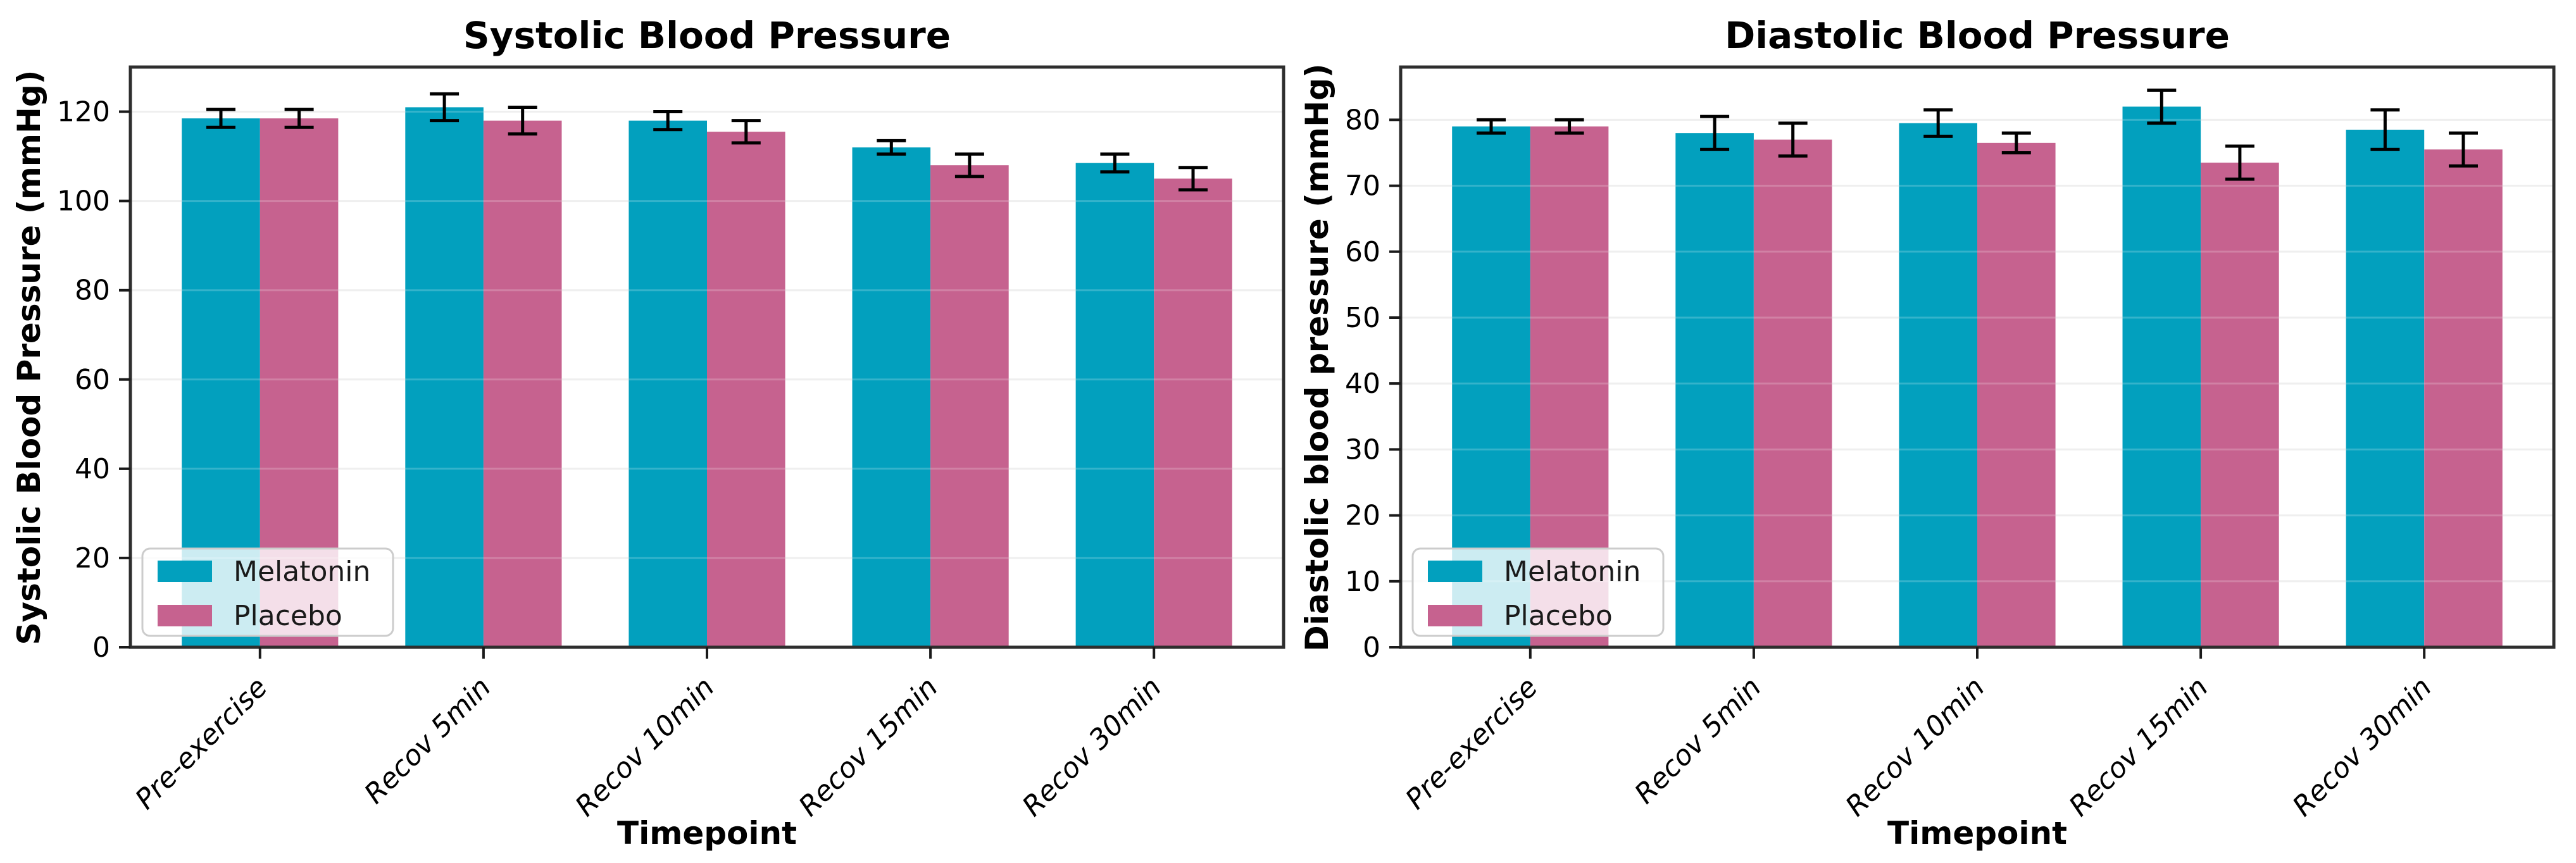  I want to click on y-tick-label-30: 30, so click(1362, 450).